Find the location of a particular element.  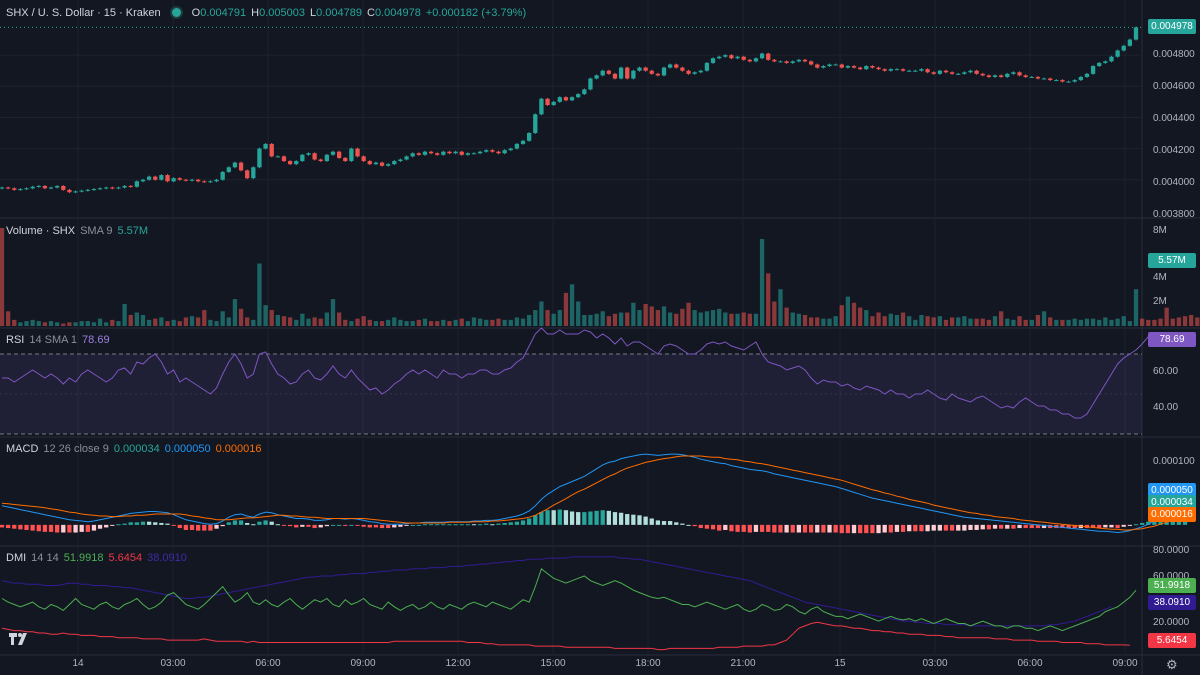

low-value: 0.004789 is located at coordinates (339, 12).